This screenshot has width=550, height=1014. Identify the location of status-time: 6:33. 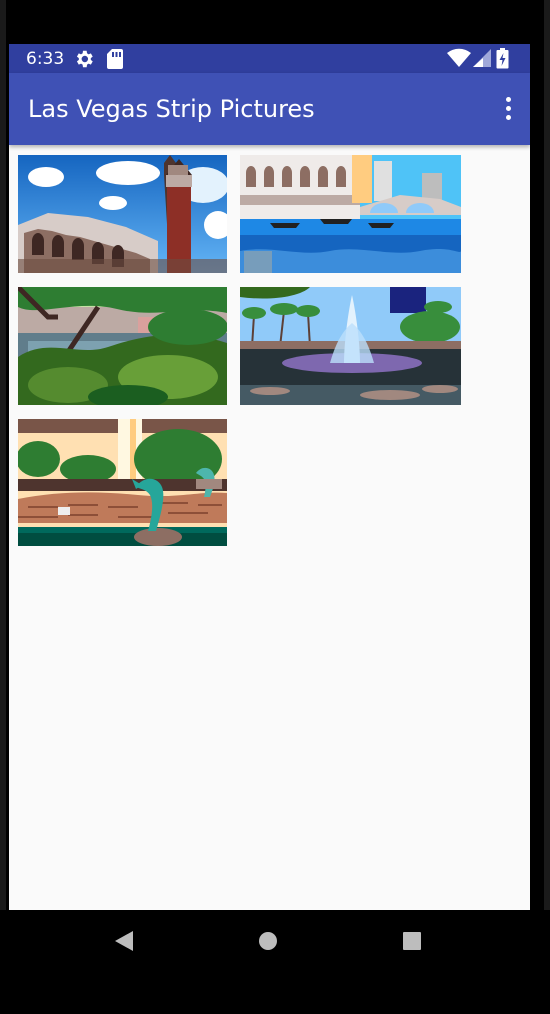
(45, 59).